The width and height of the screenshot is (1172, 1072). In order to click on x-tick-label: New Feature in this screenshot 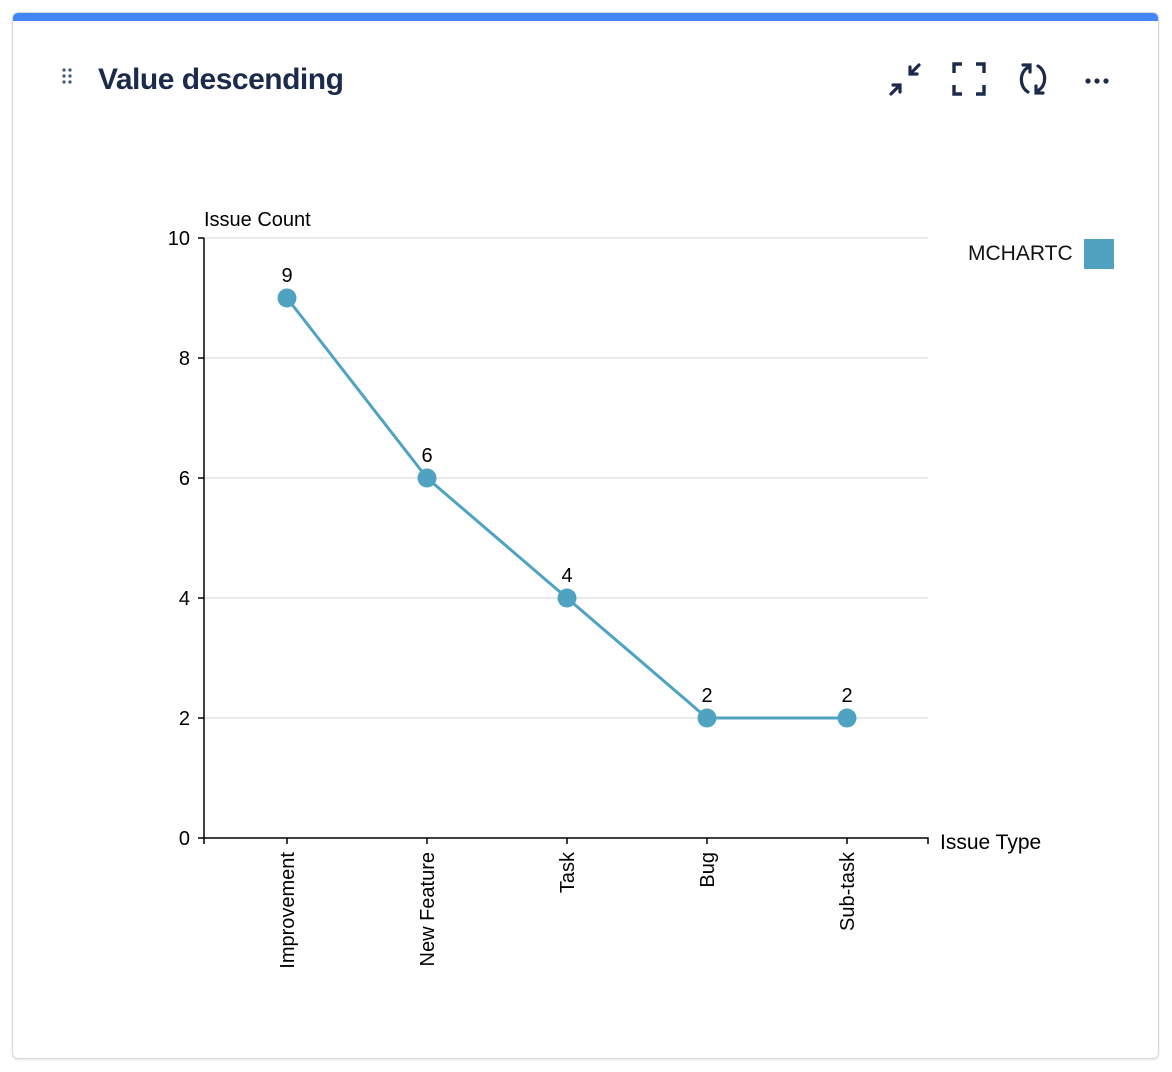, I will do `click(428, 909)`.